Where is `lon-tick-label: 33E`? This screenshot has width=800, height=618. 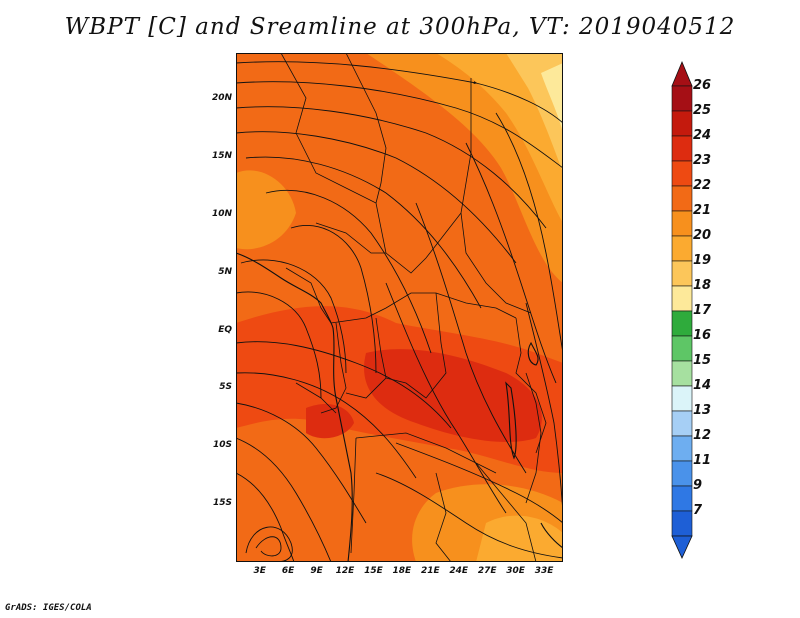
lon-tick-label: 33E is located at coordinates (544, 571).